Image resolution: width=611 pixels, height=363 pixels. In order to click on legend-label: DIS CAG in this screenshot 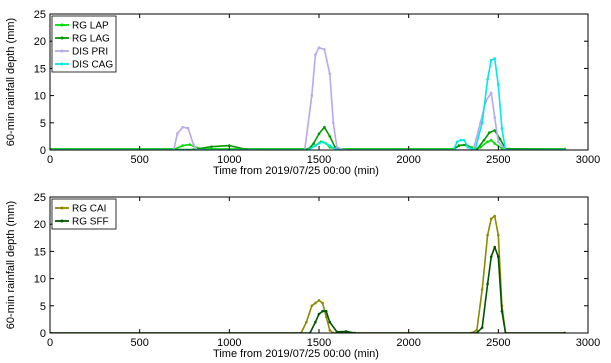, I will do `click(92, 65)`.